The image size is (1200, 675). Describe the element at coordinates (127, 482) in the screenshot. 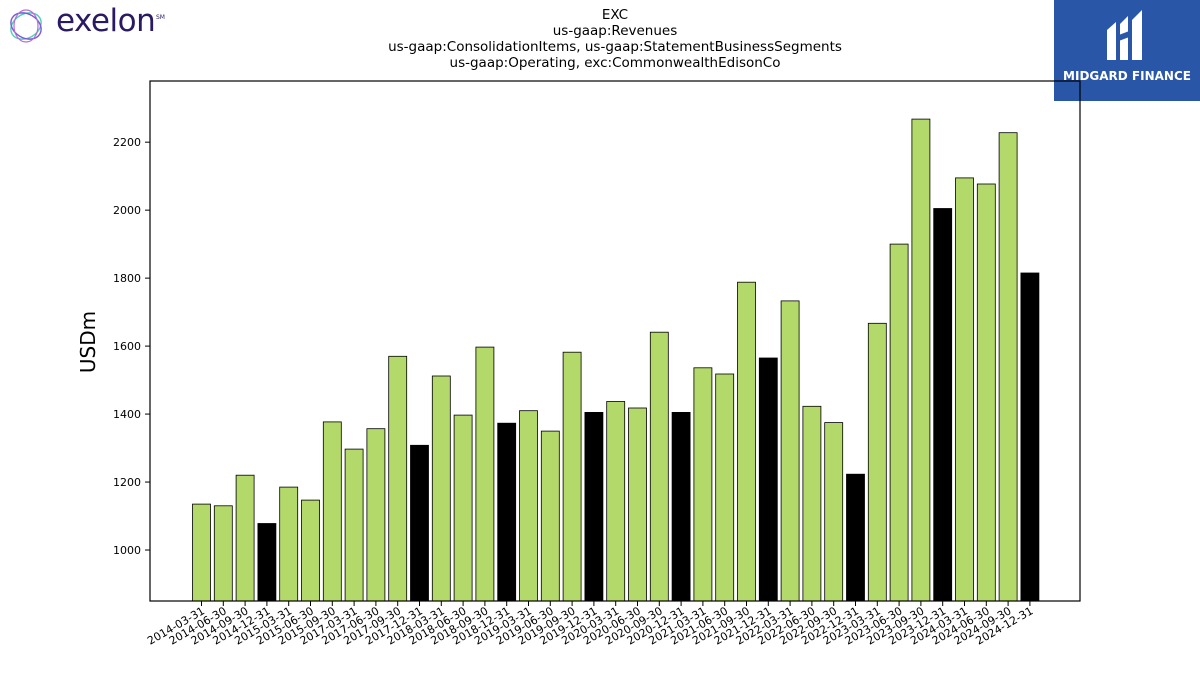

I see `y-tick-label: 1200` at that location.